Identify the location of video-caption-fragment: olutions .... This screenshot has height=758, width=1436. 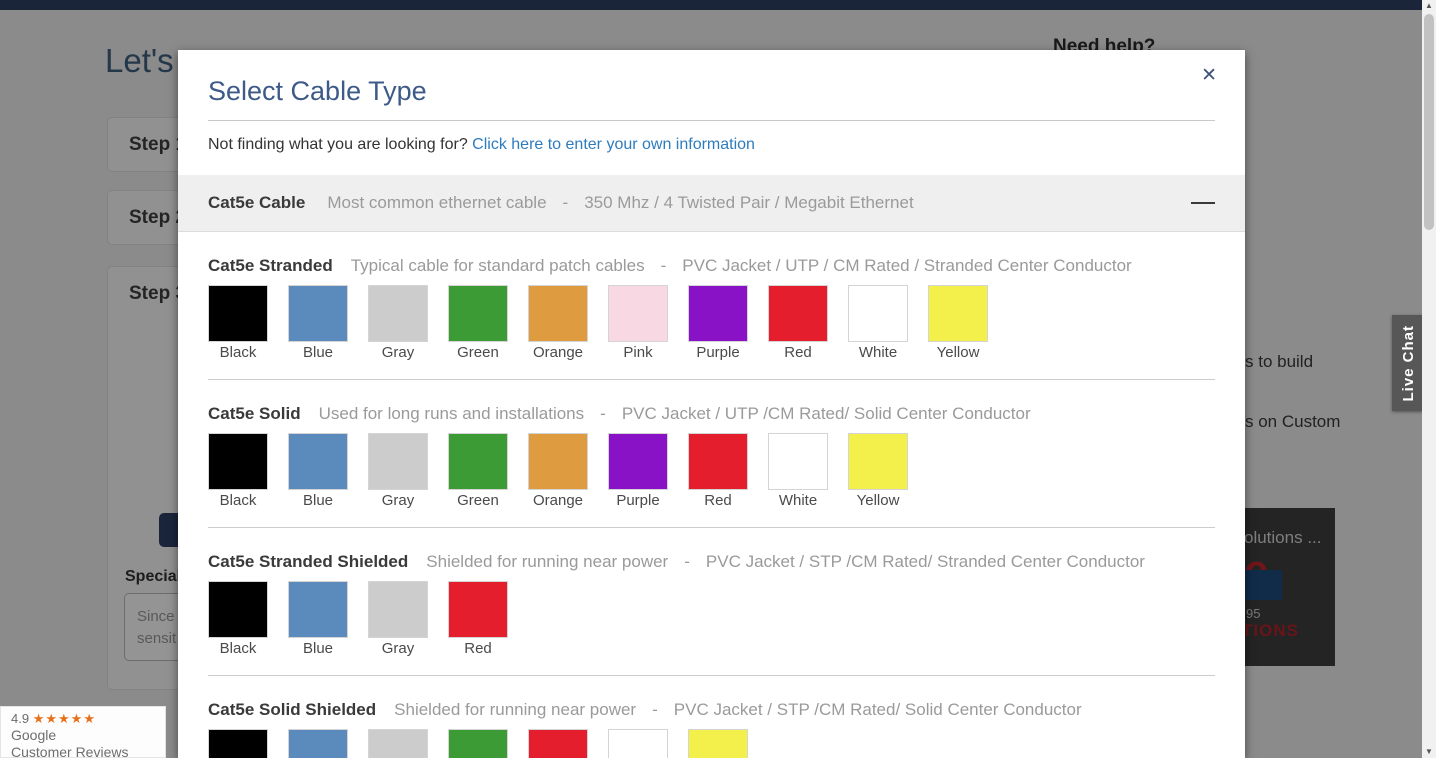
(1283, 537).